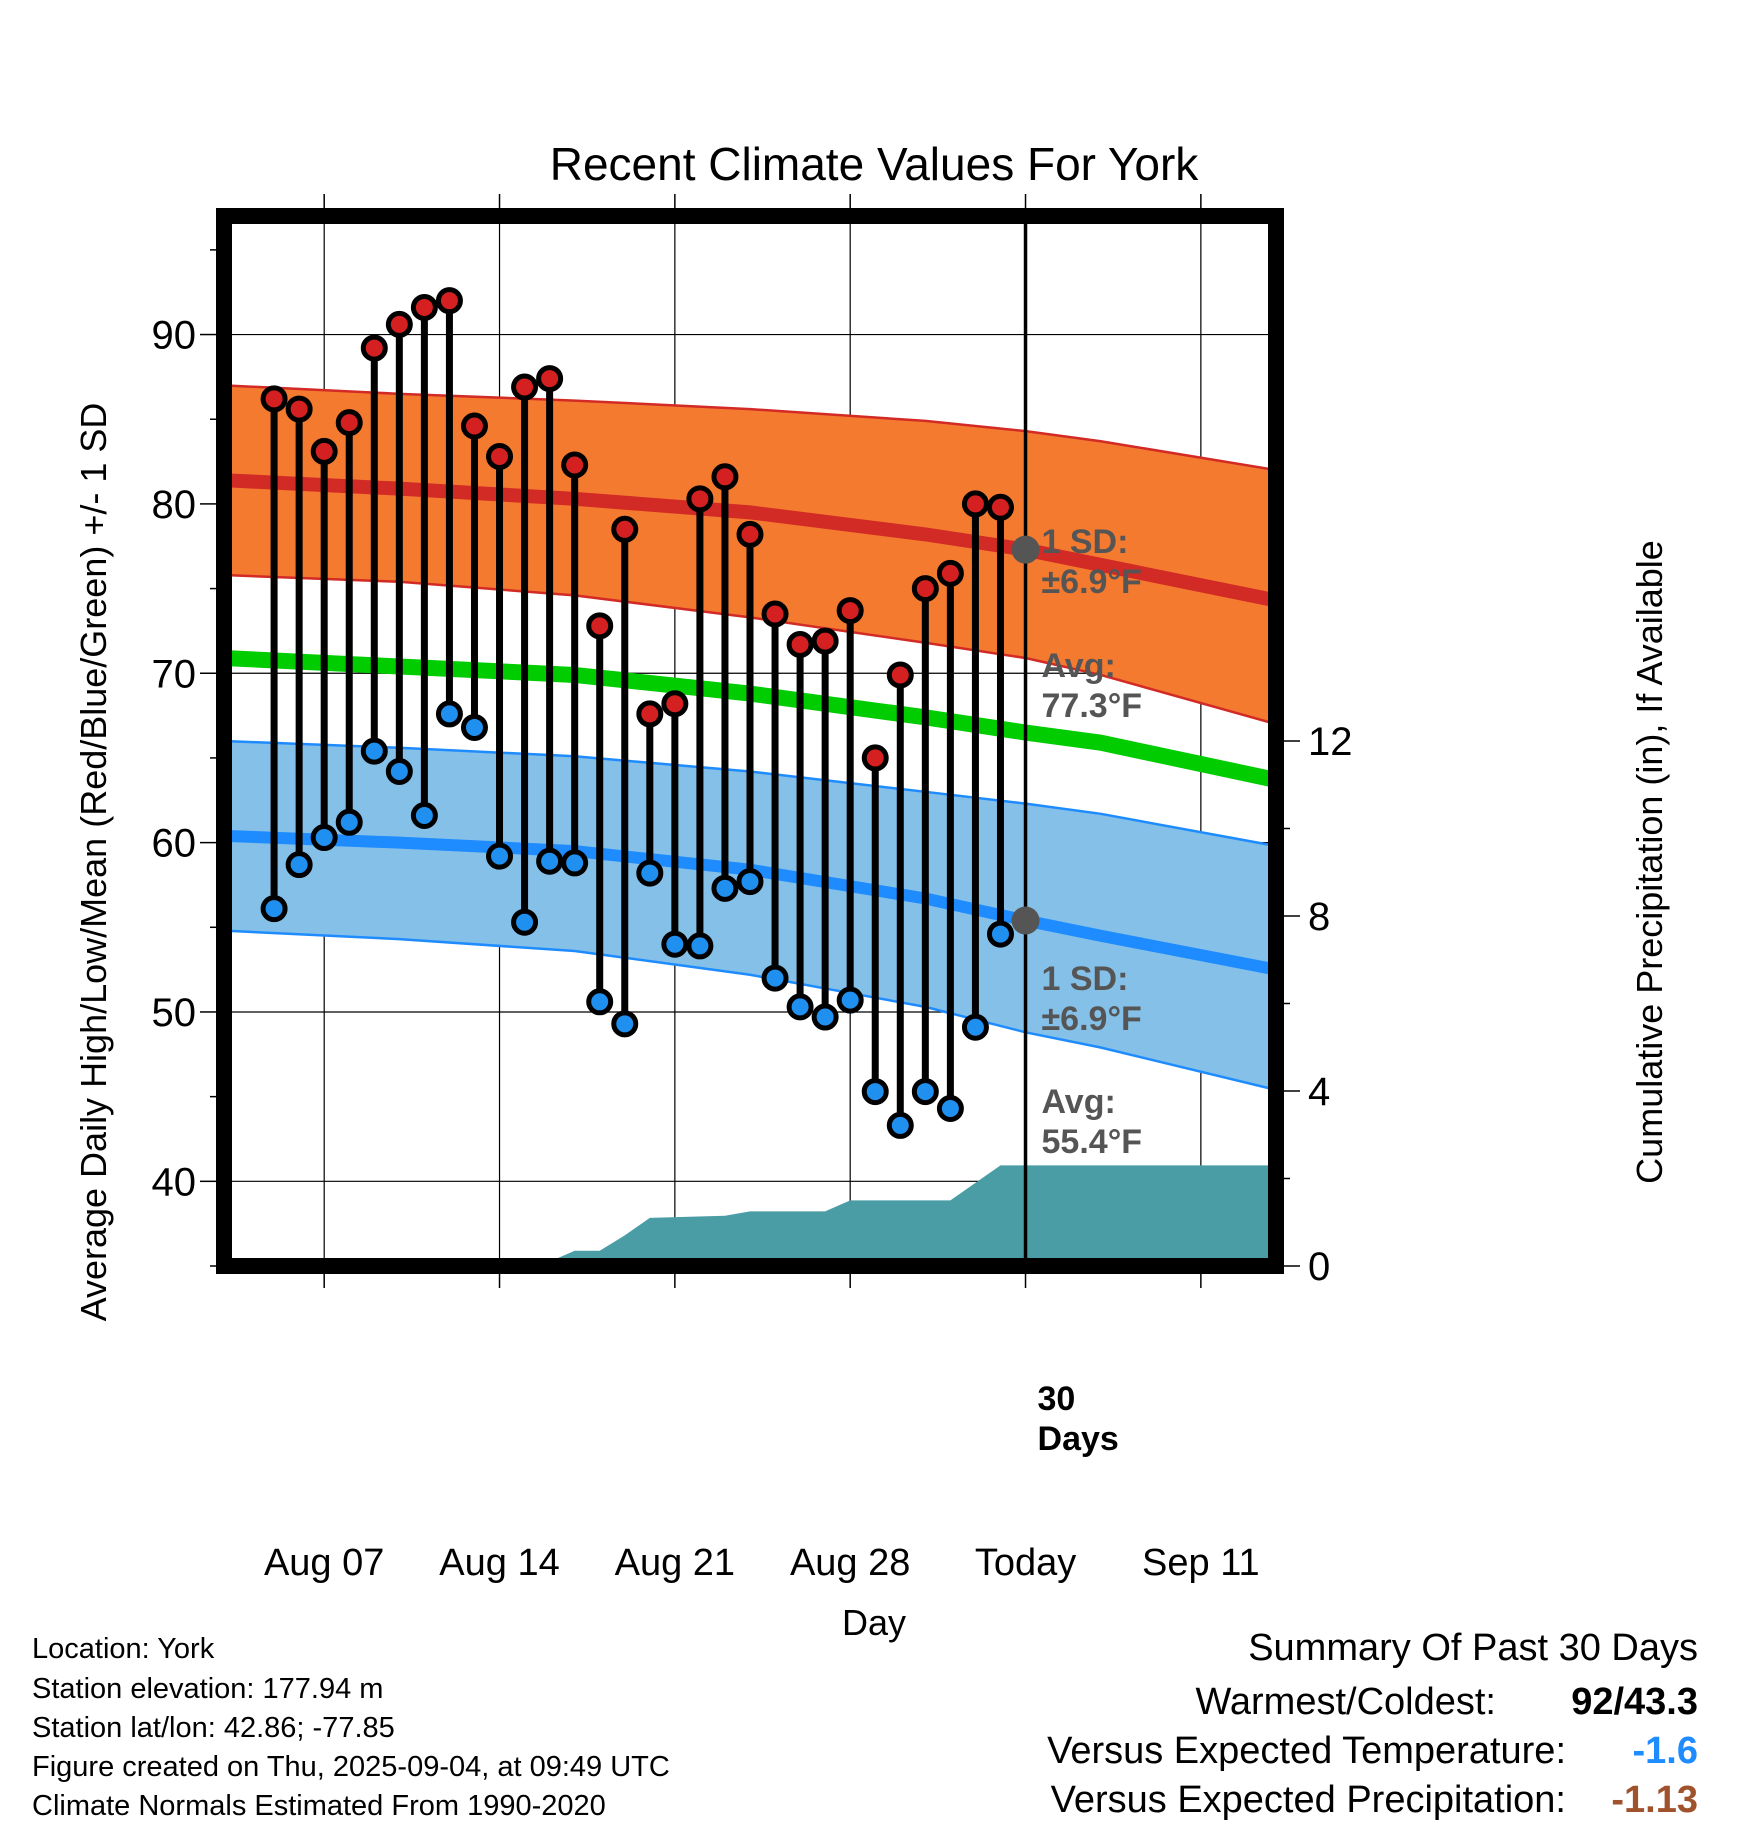  I want to click on high-avg-line, so click(750, 540).